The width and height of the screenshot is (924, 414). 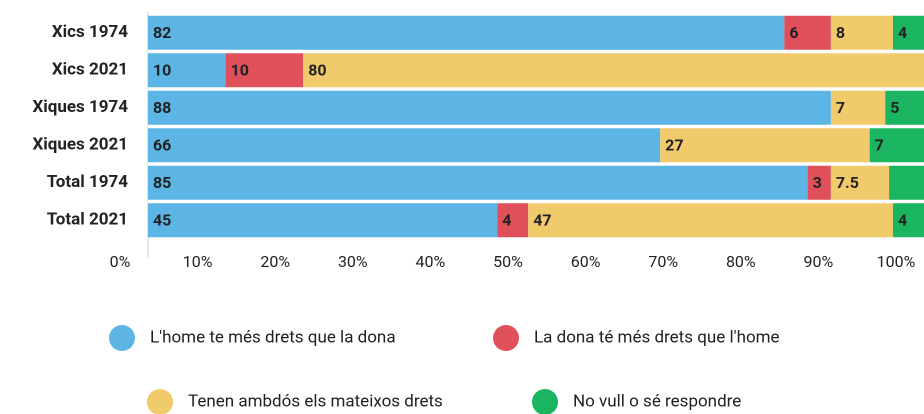 What do you see at coordinates (317, 69) in the screenshot?
I see `data-label: 80` at bounding box center [317, 69].